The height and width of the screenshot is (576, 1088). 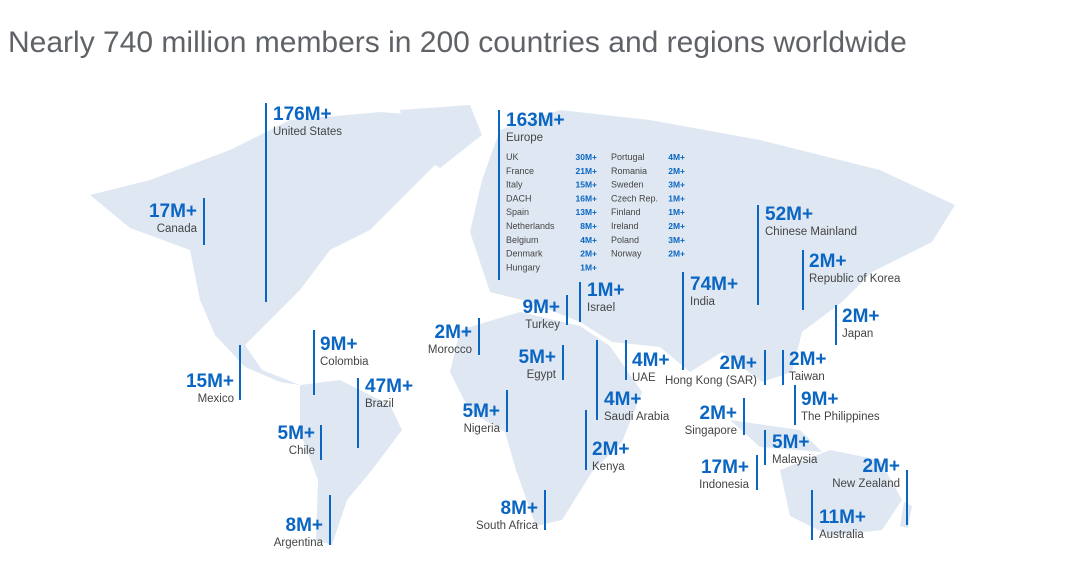 I want to click on region-name: India, so click(x=703, y=302).